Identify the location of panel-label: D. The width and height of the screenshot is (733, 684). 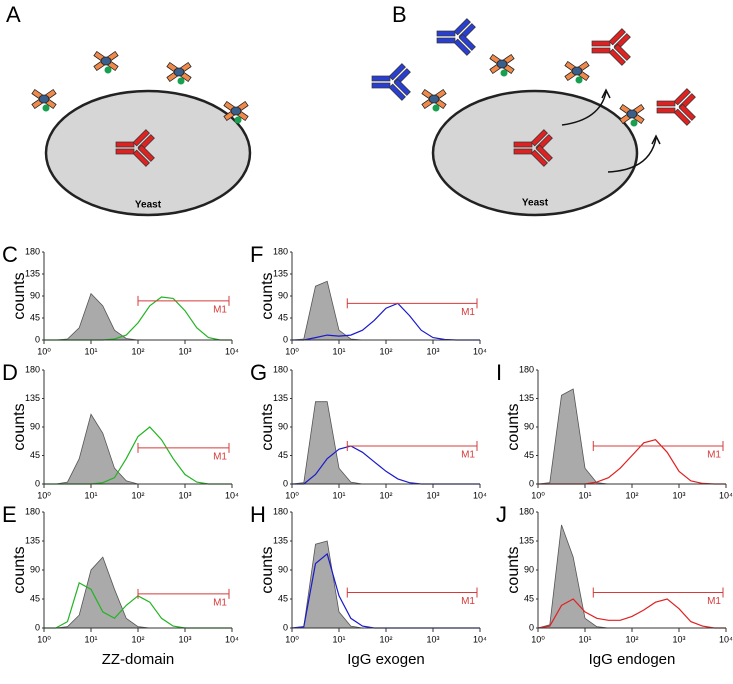
(10, 372).